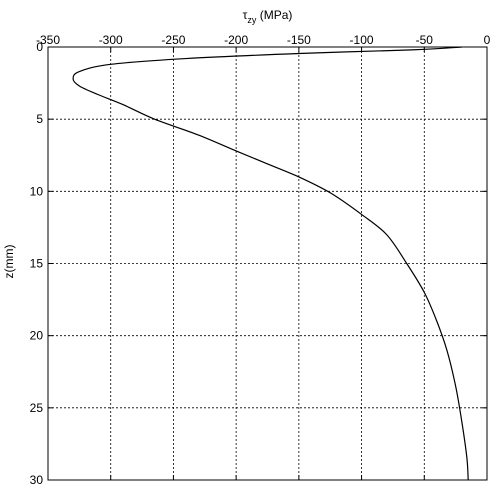 This screenshot has width=504, height=487. What do you see at coordinates (252, 20) in the screenshot?
I see `x-axis-title-subscript: zy` at bounding box center [252, 20].